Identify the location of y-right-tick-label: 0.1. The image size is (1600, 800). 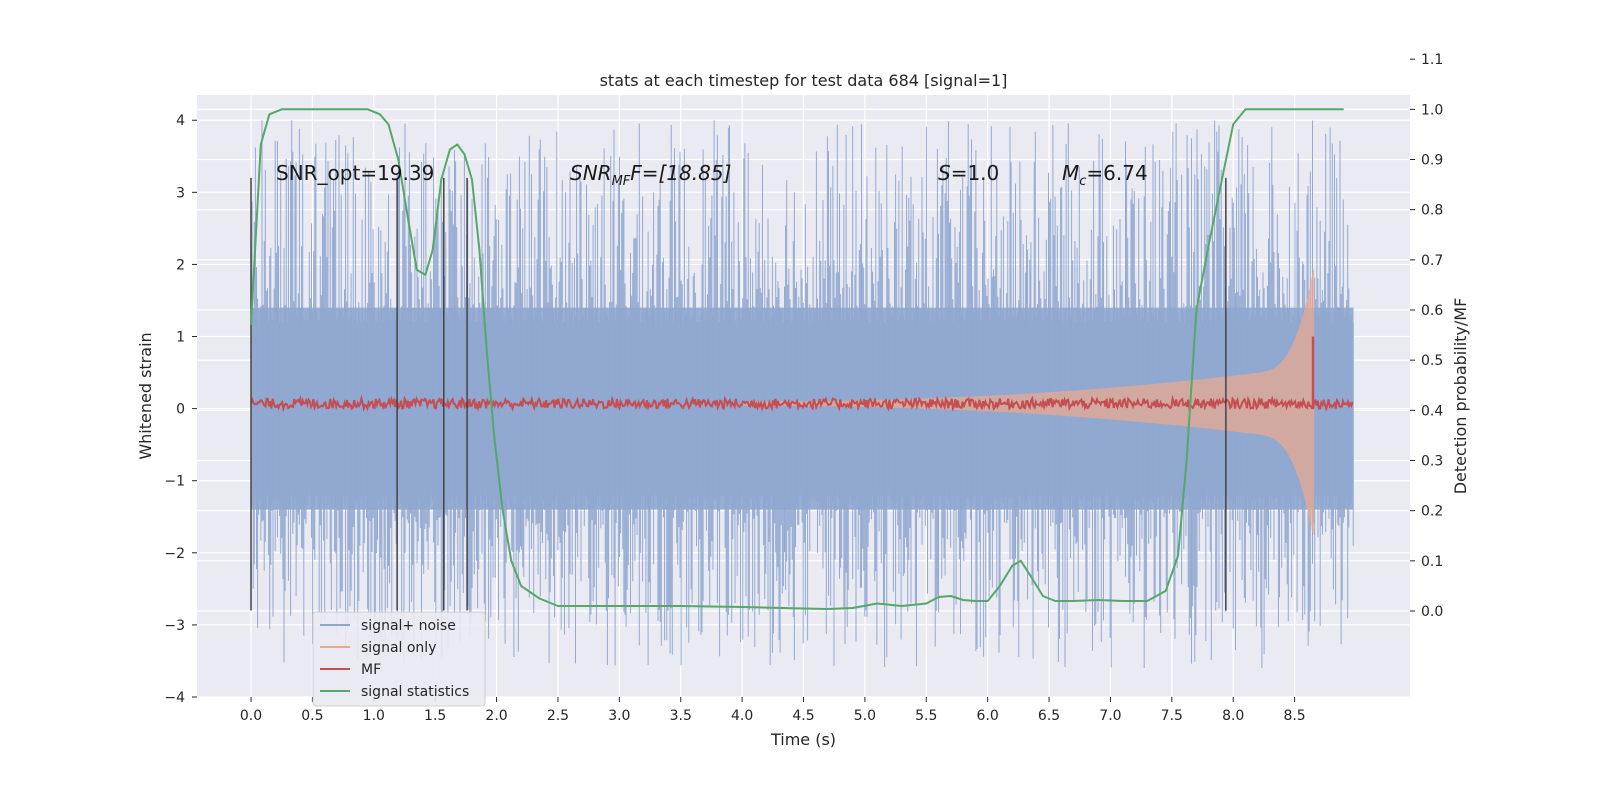
(1432, 562).